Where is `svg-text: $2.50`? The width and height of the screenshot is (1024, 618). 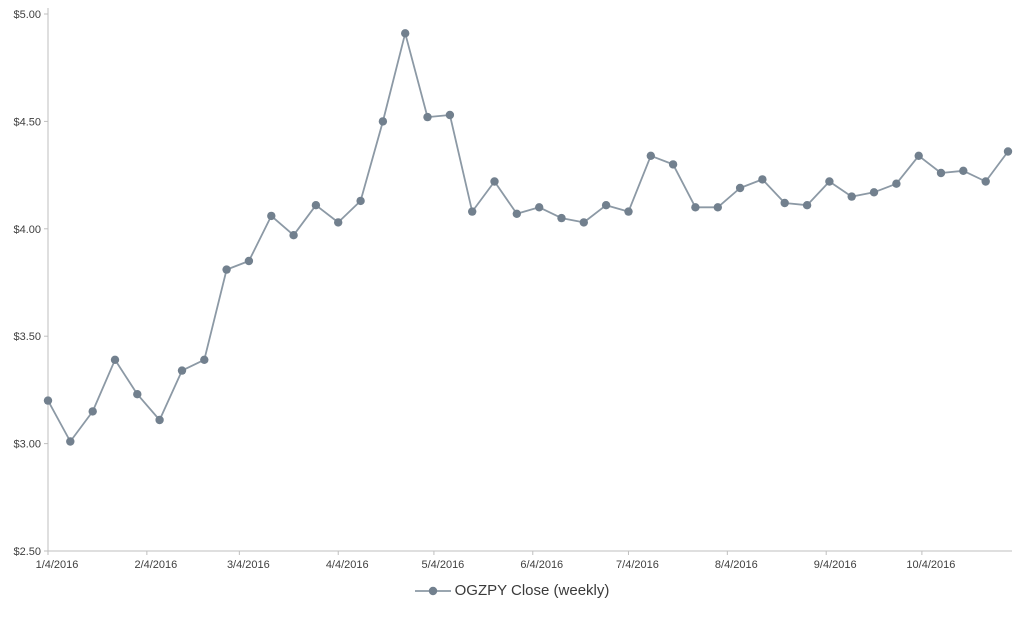 svg-text: $2.50 is located at coordinates (27, 552).